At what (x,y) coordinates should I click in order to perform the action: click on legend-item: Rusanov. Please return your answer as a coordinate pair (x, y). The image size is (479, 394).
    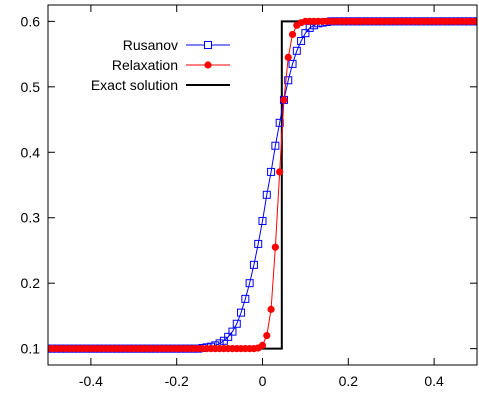
    Looking at the image, I should click on (176, 45).